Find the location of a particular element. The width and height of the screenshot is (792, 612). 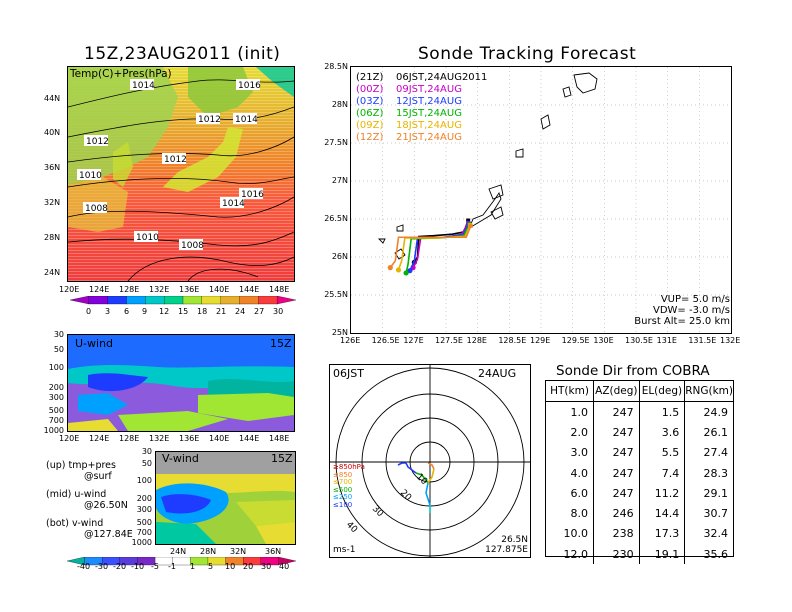

legend-time: 21JST,24AUG is located at coordinates (429, 137).